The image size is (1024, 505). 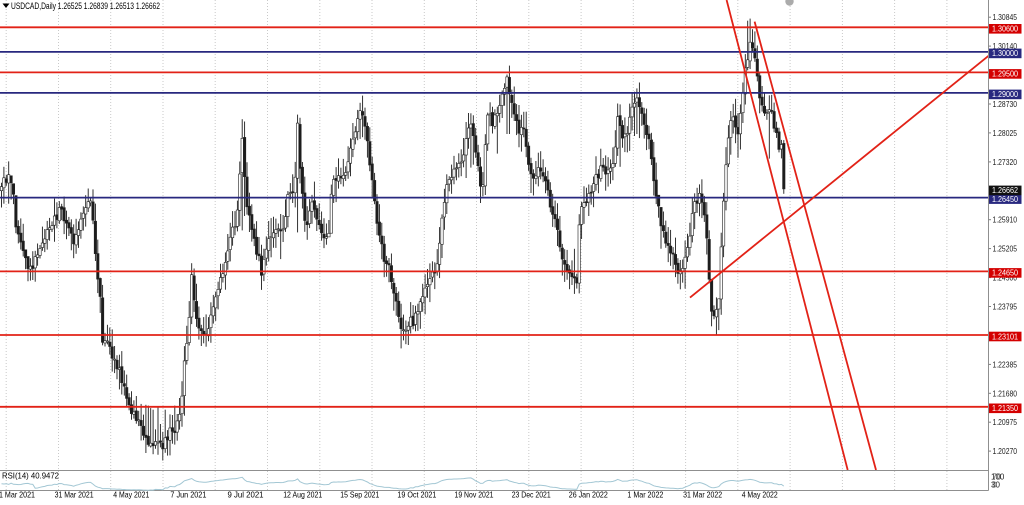 What do you see at coordinates (1005, 273) in the screenshot?
I see `svg-text: 1.24650` at bounding box center [1005, 273].